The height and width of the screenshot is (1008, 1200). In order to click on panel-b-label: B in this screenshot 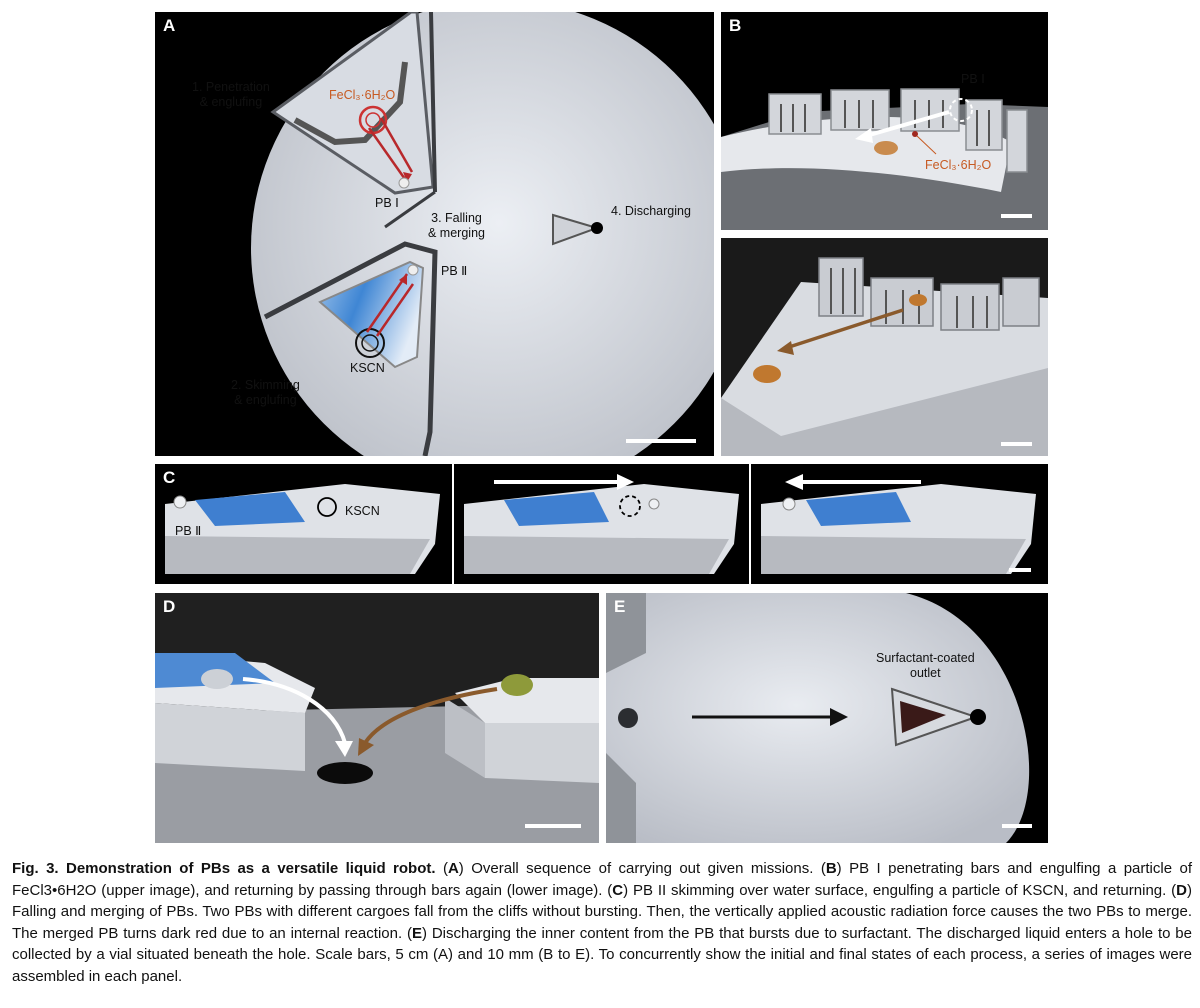, I will do `click(735, 25)`.